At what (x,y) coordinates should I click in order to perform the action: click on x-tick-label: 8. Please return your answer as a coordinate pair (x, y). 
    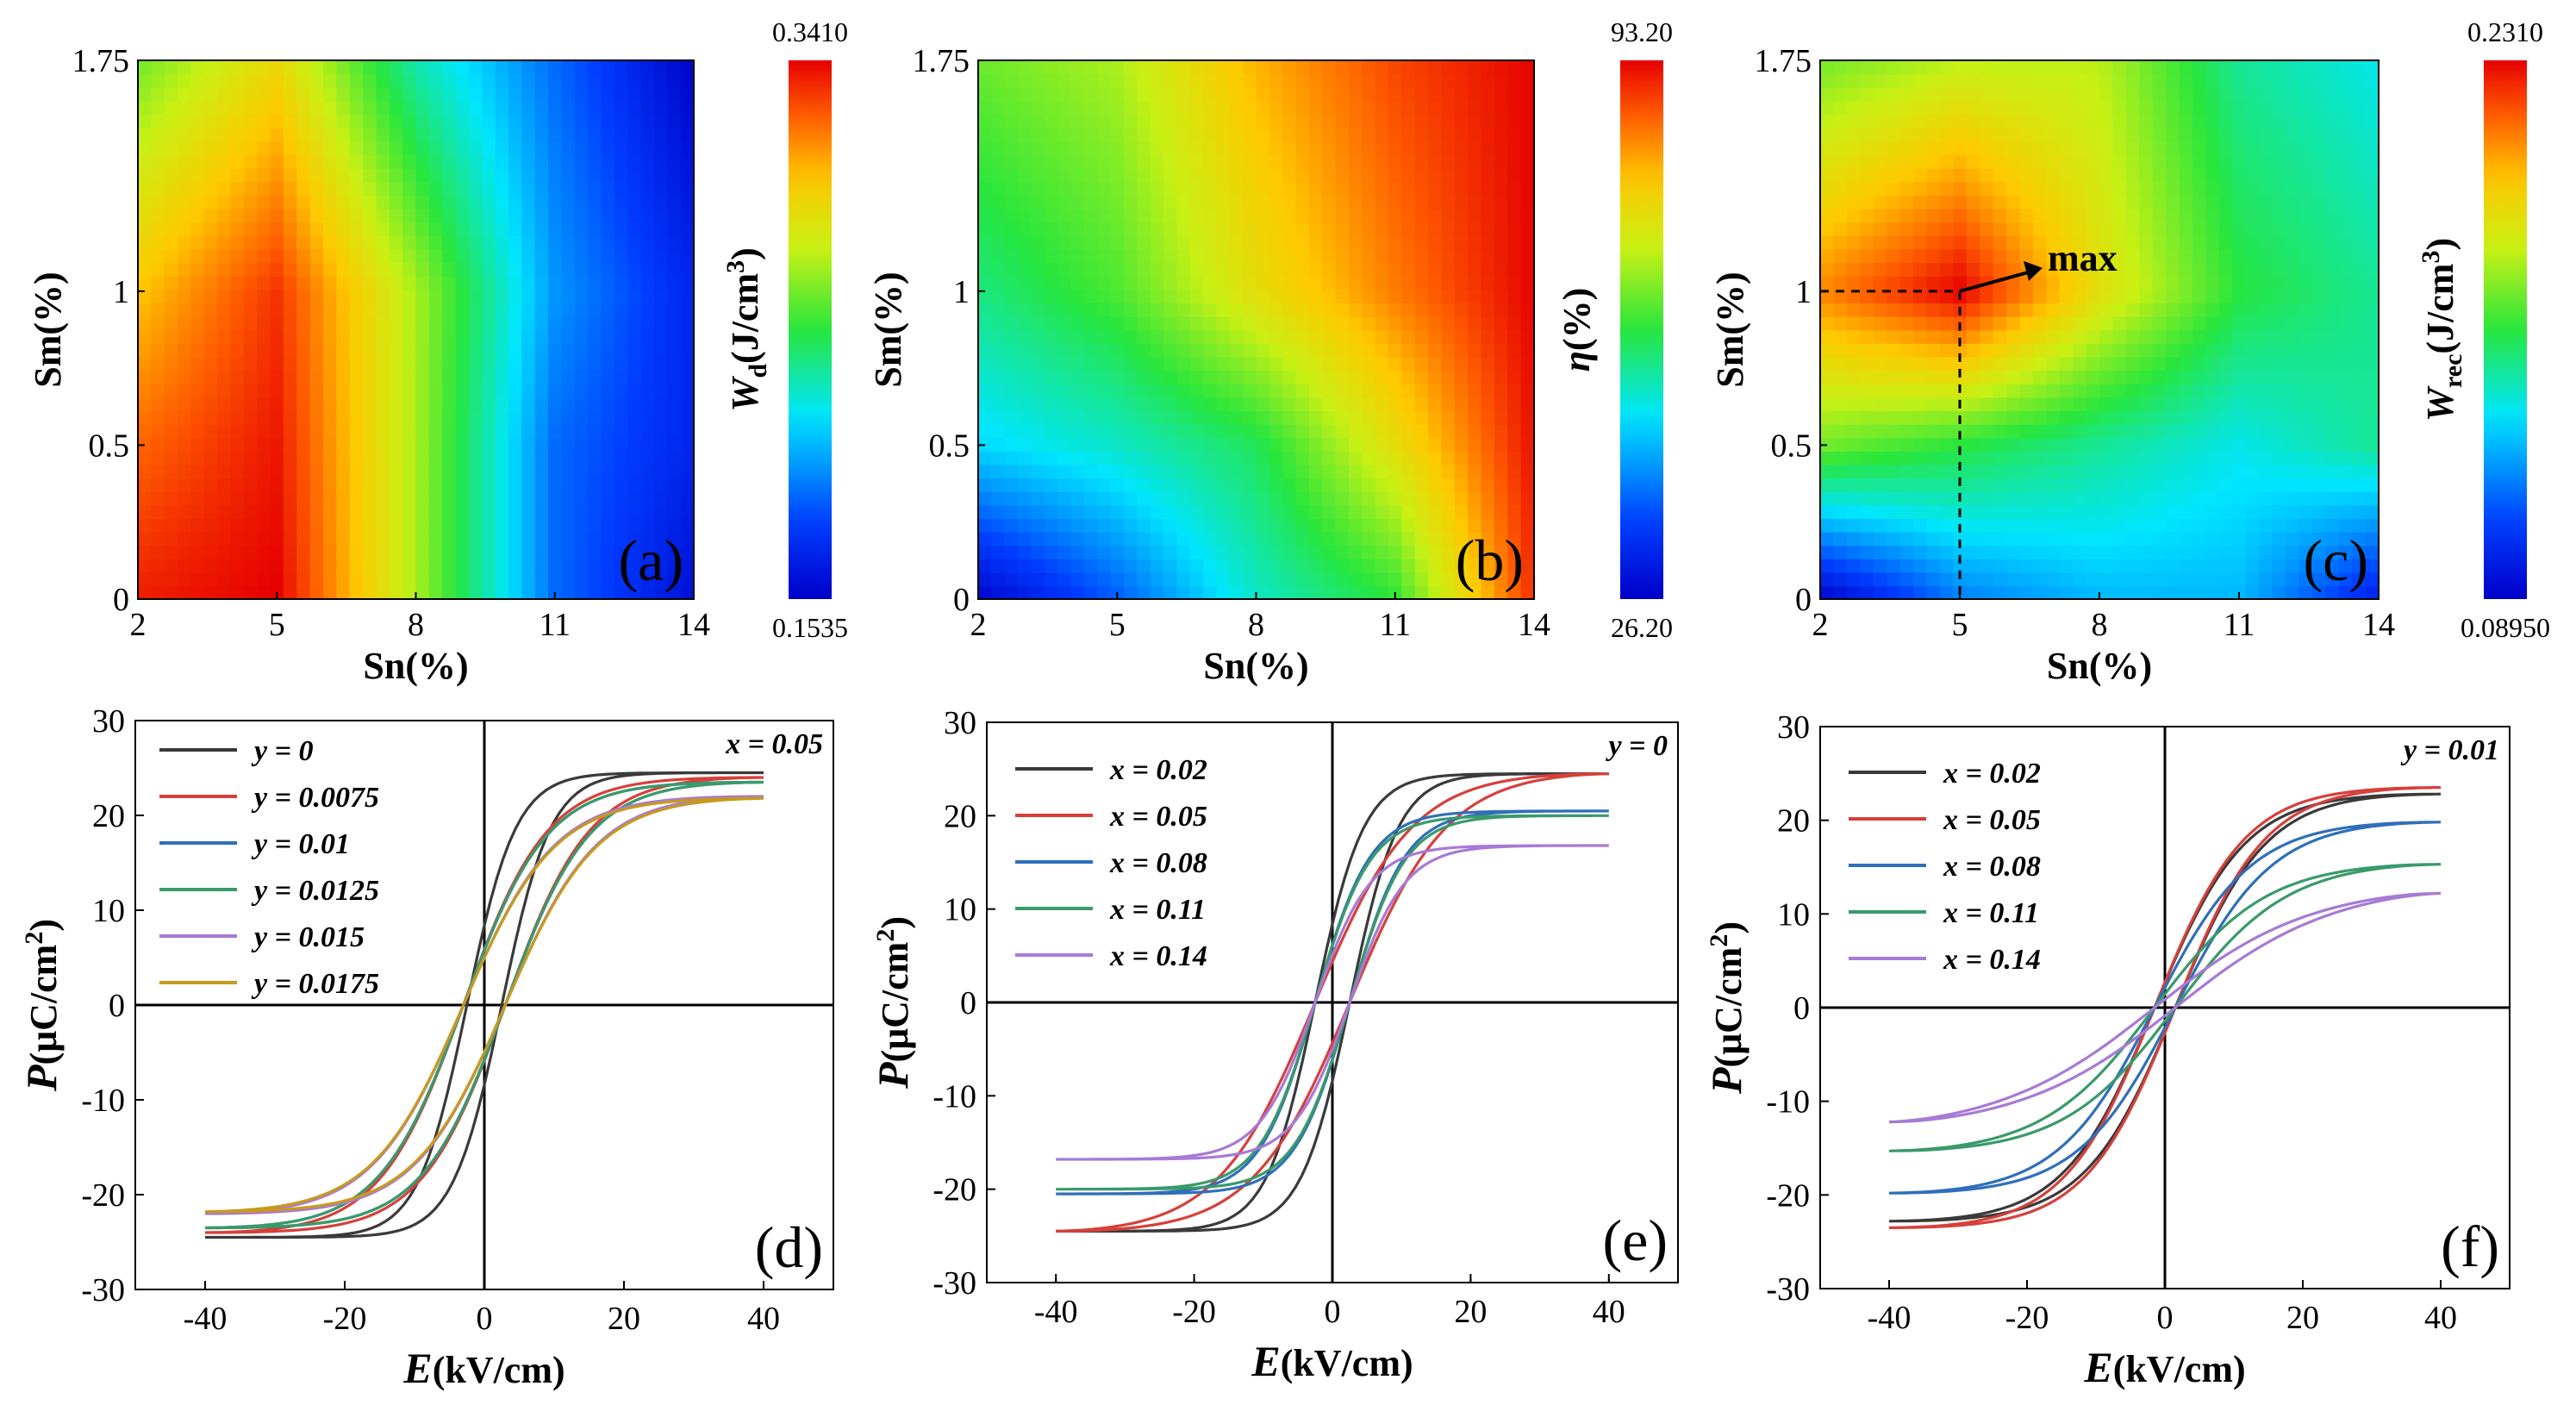
    Looking at the image, I should click on (416, 625).